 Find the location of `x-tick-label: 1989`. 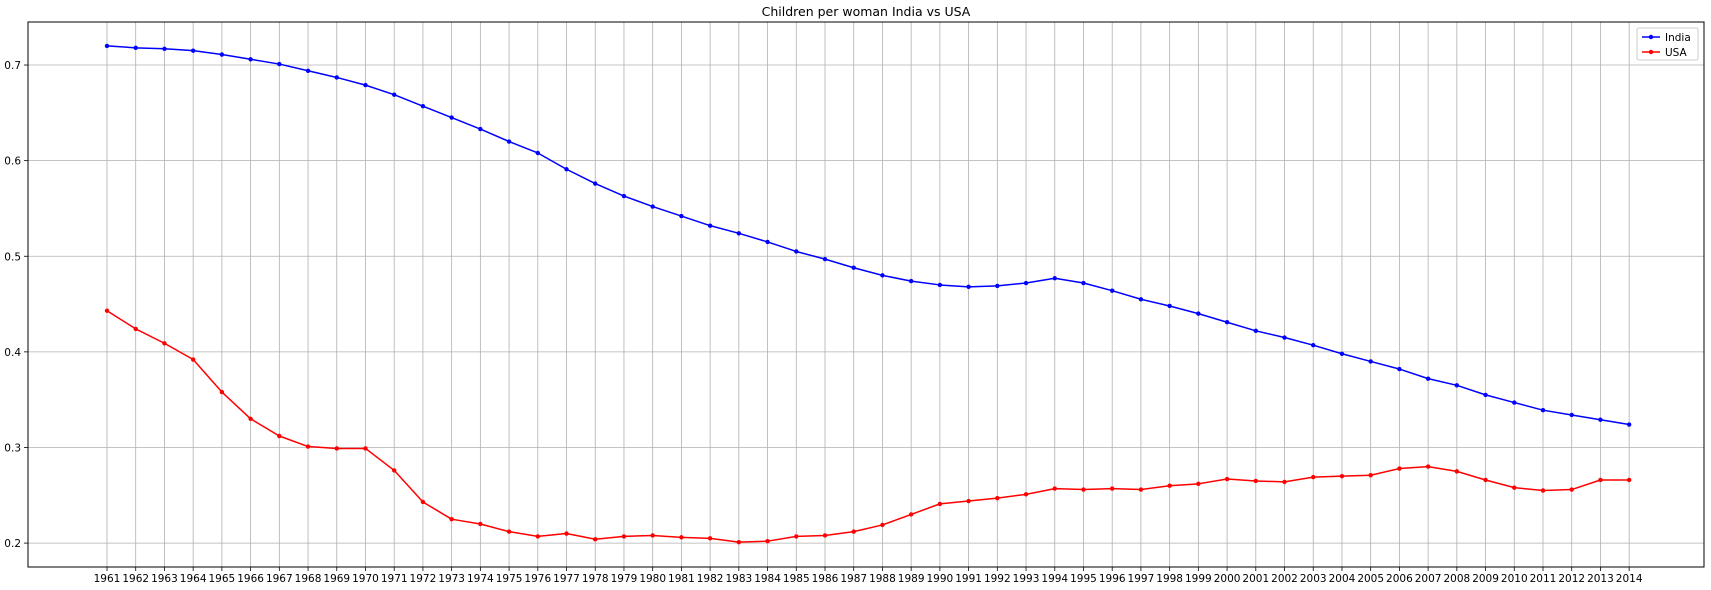

x-tick-label: 1989 is located at coordinates (911, 579).